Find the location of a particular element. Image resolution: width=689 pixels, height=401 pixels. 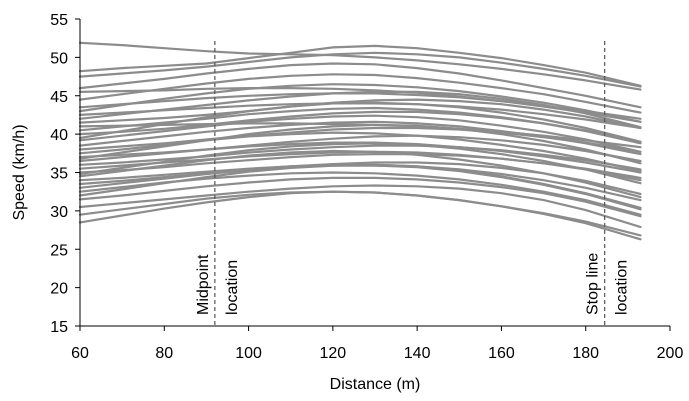

y-tick-label: 25 is located at coordinates (59, 250).